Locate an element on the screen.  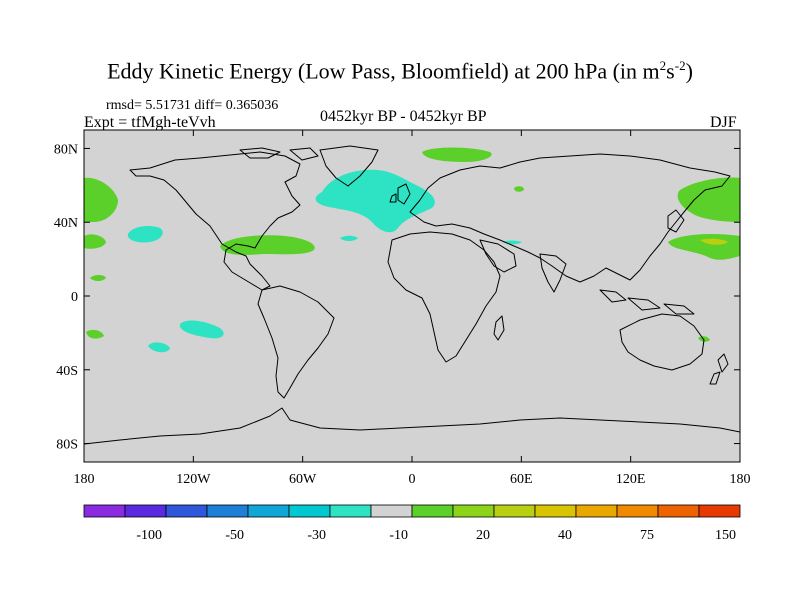
coast-madagascar is located at coordinates (499, 328).